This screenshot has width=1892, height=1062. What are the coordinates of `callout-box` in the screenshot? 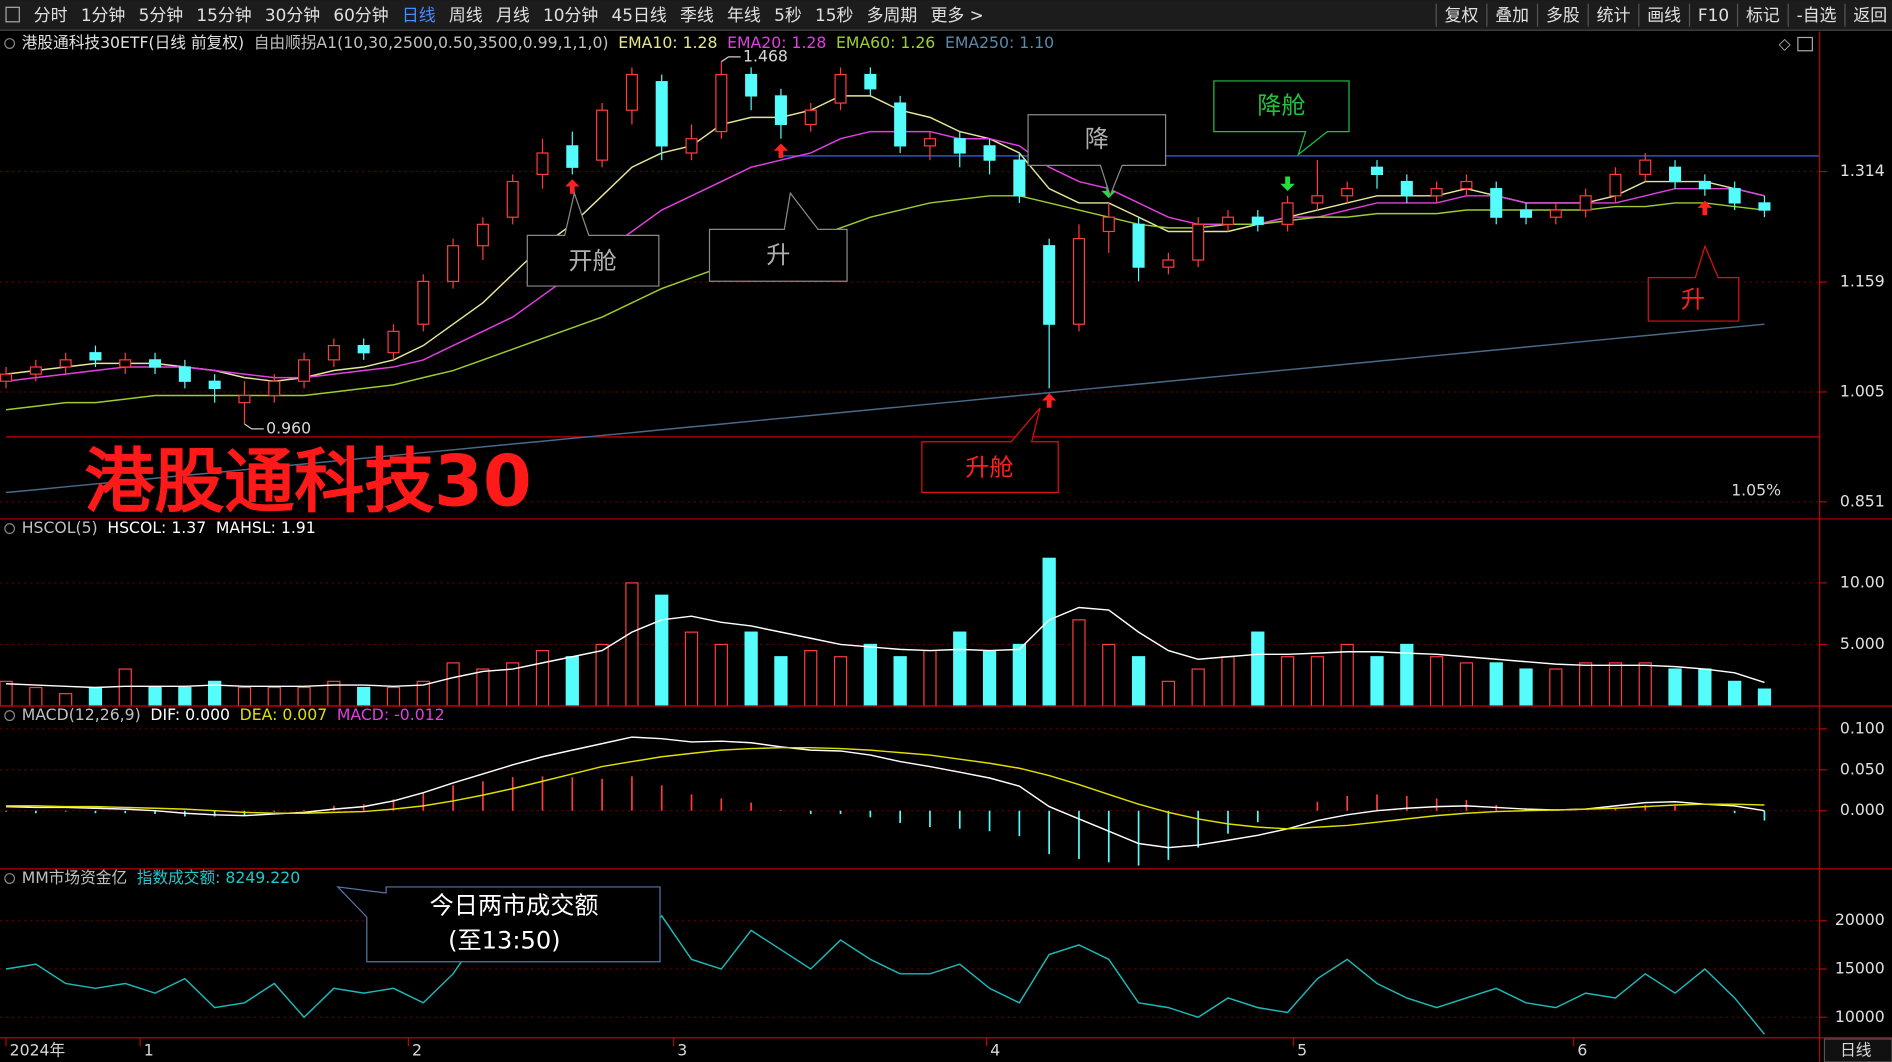 It's located at (1281, 118).